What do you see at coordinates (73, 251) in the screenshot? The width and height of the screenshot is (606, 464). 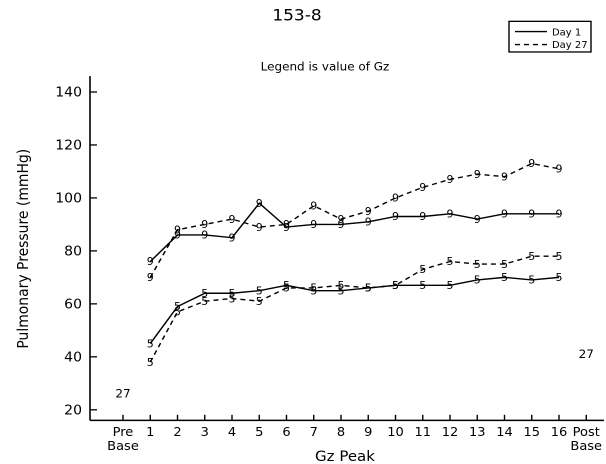 I see `y-tick-label: 80` at bounding box center [73, 251].